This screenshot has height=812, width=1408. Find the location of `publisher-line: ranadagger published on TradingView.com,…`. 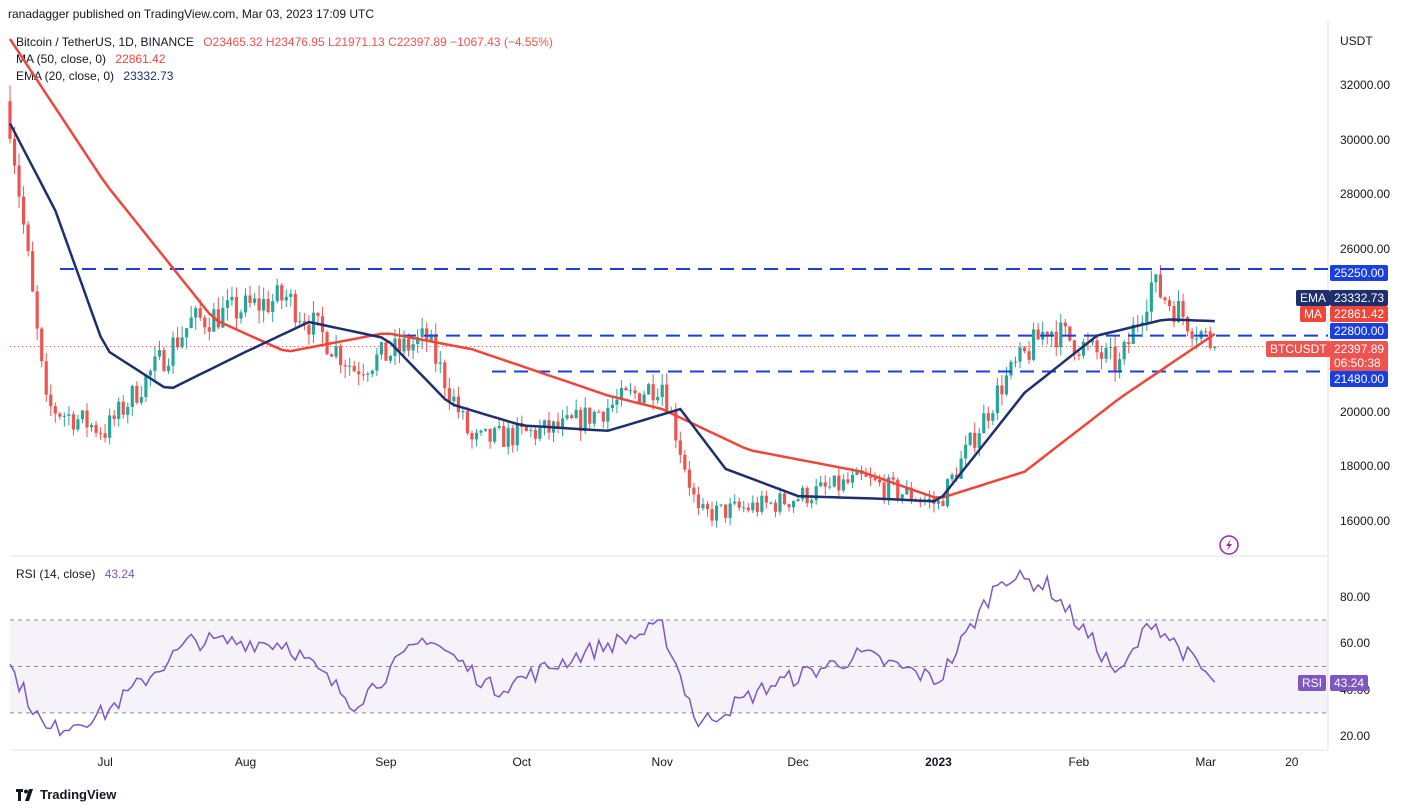

publisher-line: ranadagger published on TradingView.com,… is located at coordinates (191, 14).